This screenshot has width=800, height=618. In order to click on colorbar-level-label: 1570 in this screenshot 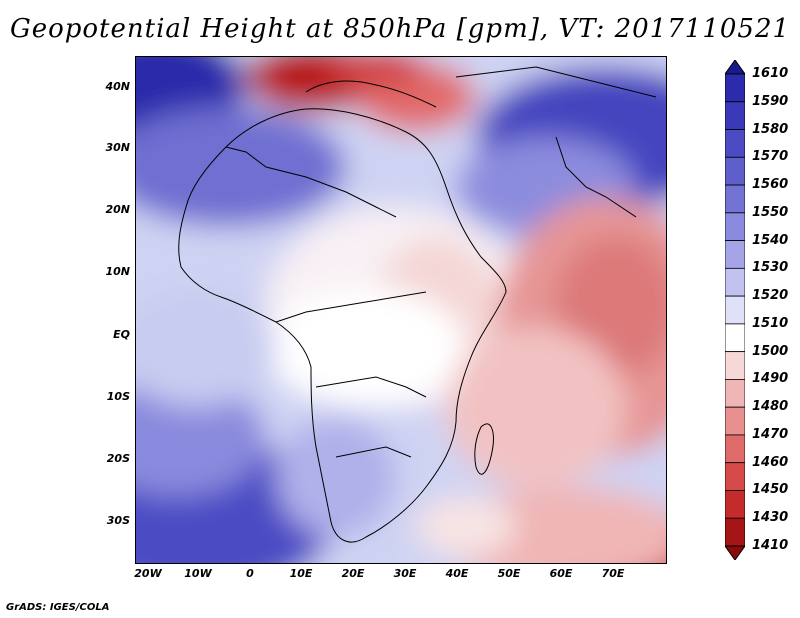, I will do `click(770, 157)`.